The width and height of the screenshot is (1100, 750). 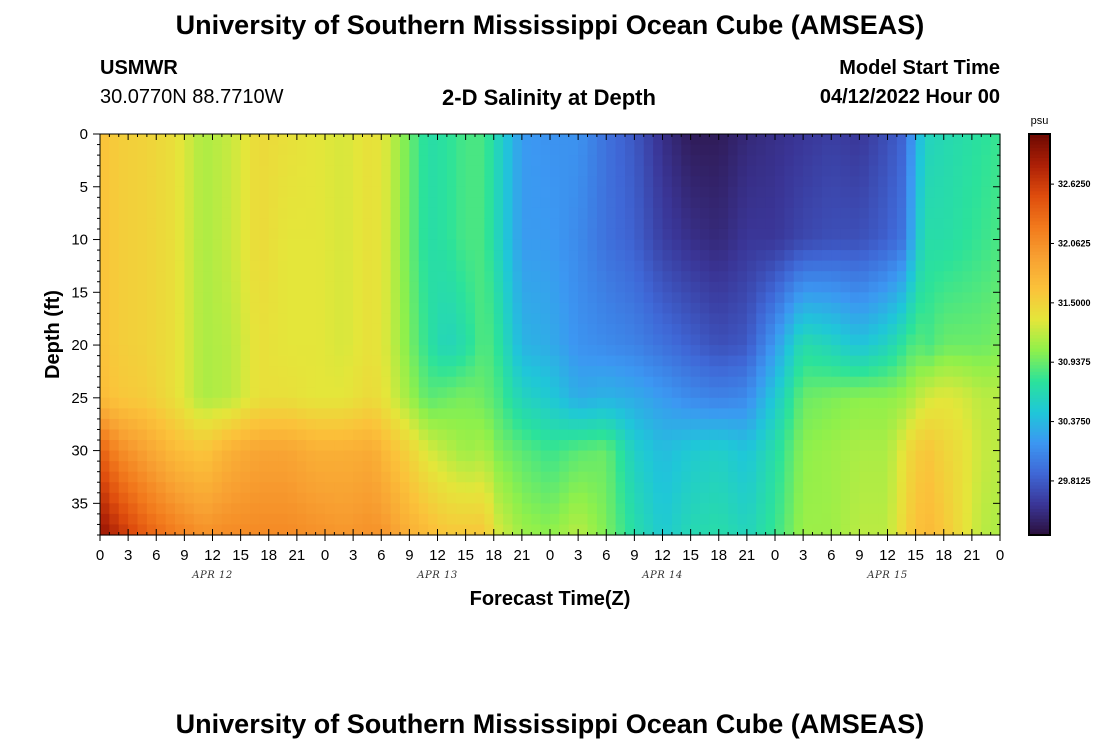 I want to click on colorbar-segment, so click(x=1039, y=189).